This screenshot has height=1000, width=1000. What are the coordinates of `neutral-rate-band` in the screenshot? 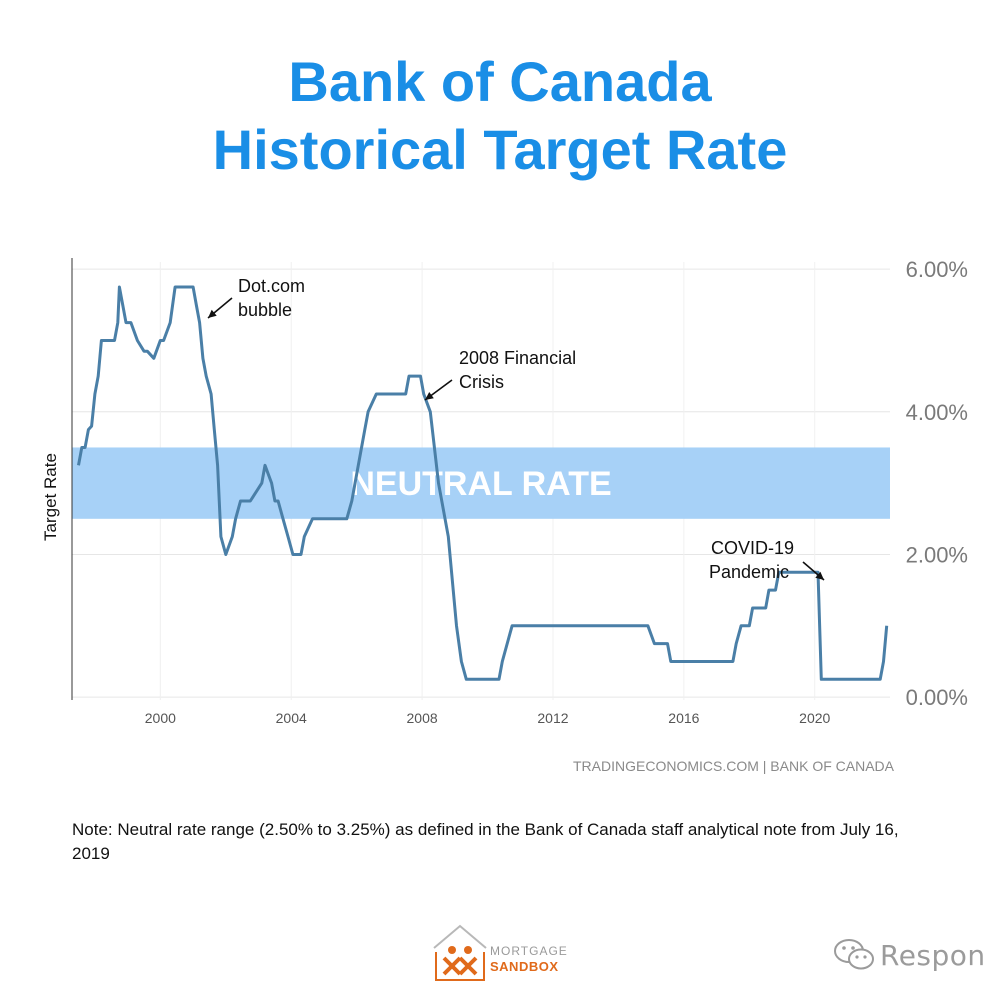 It's located at (481, 483).